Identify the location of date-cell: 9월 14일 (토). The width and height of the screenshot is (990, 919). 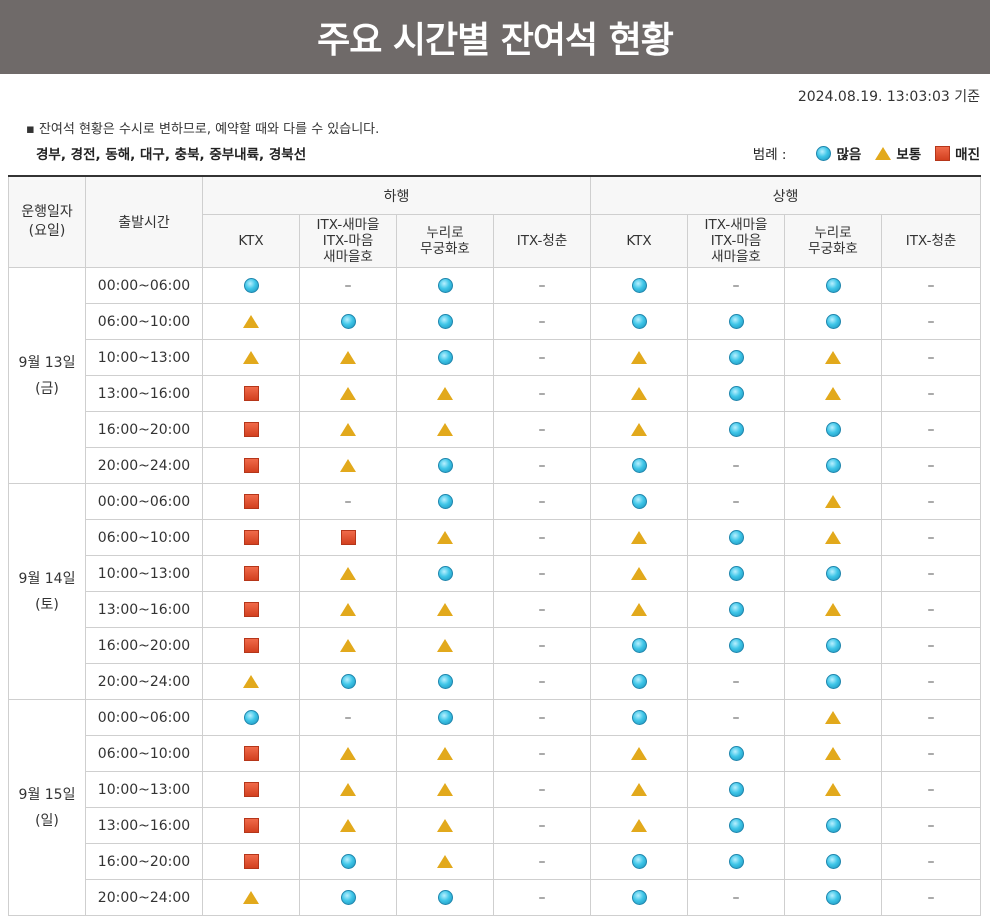
(47, 591).